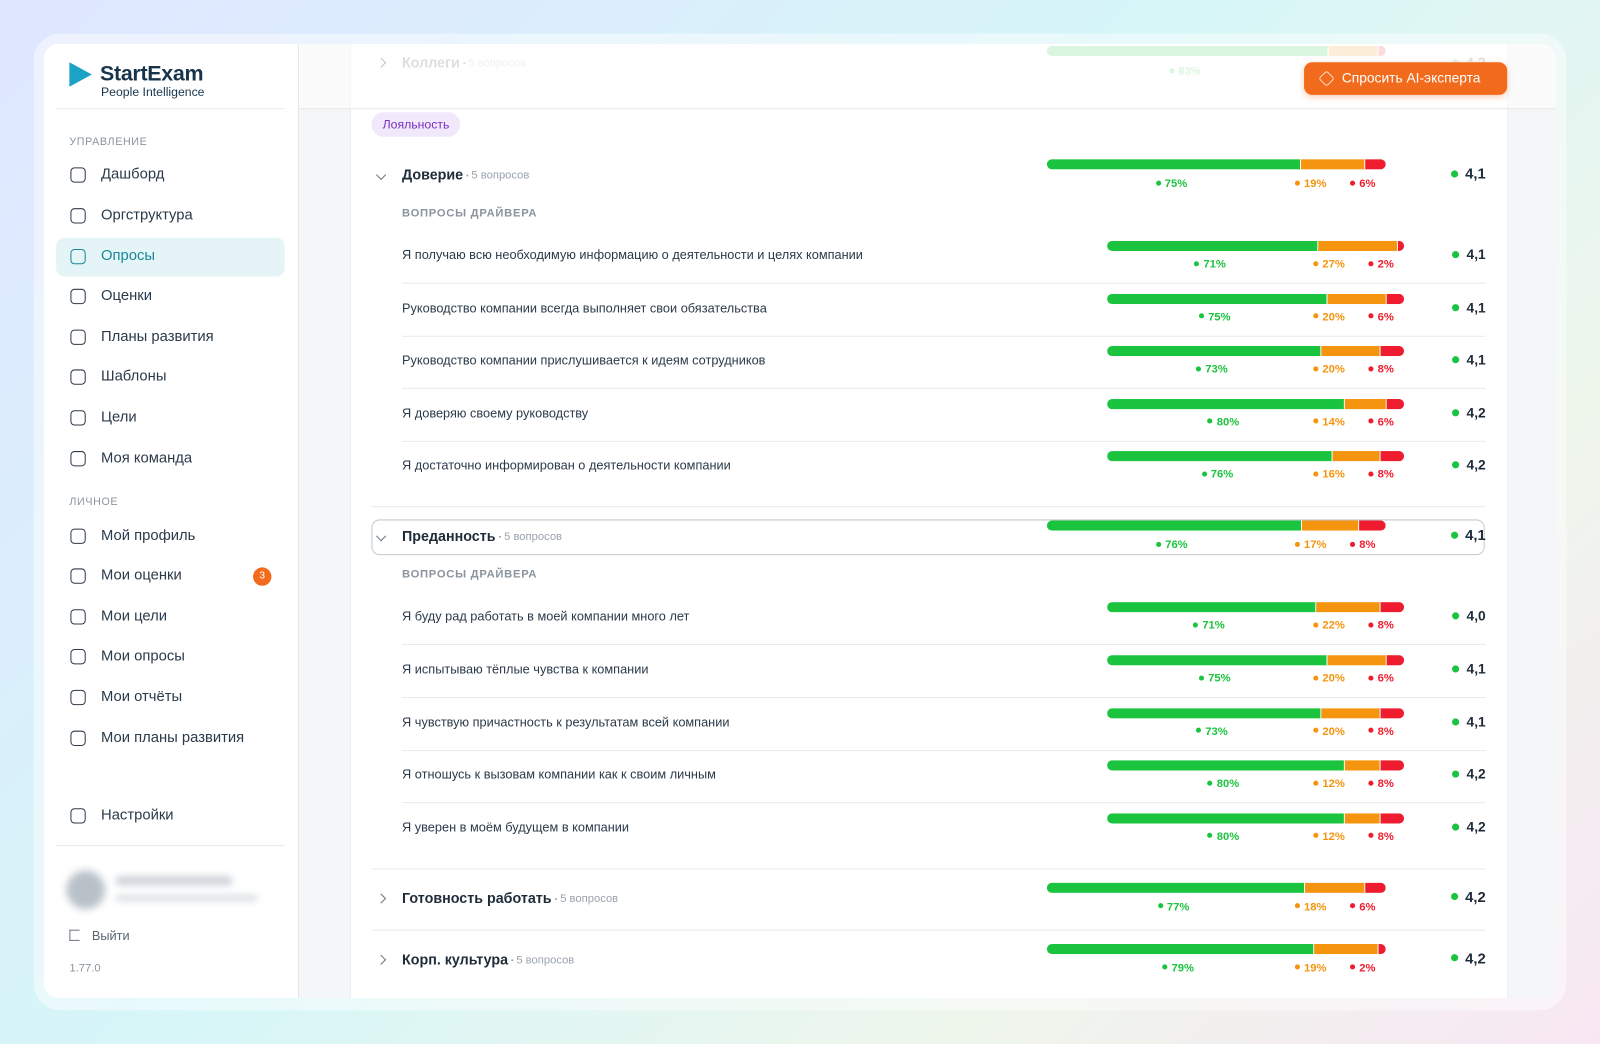 This screenshot has height=1044, width=1600. I want to click on nav-item: Мой профиль, so click(148, 535).